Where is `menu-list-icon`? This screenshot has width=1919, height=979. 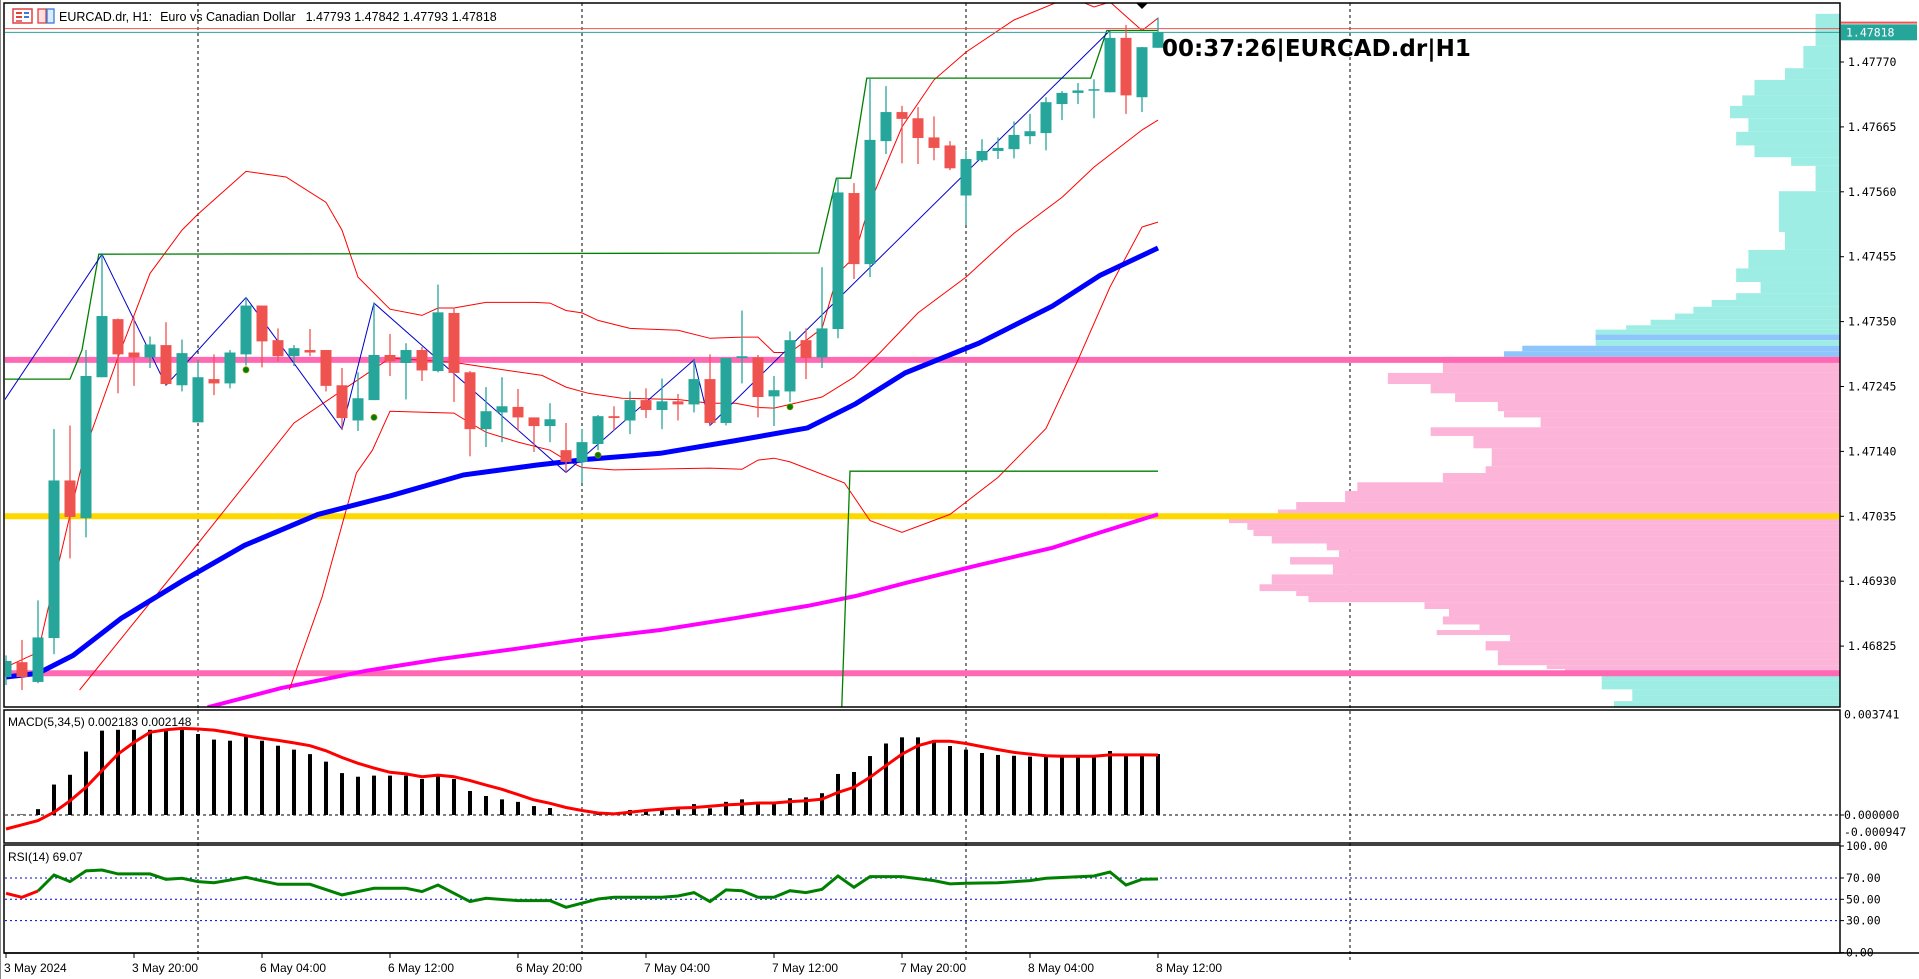
menu-list-icon is located at coordinates (22, 16).